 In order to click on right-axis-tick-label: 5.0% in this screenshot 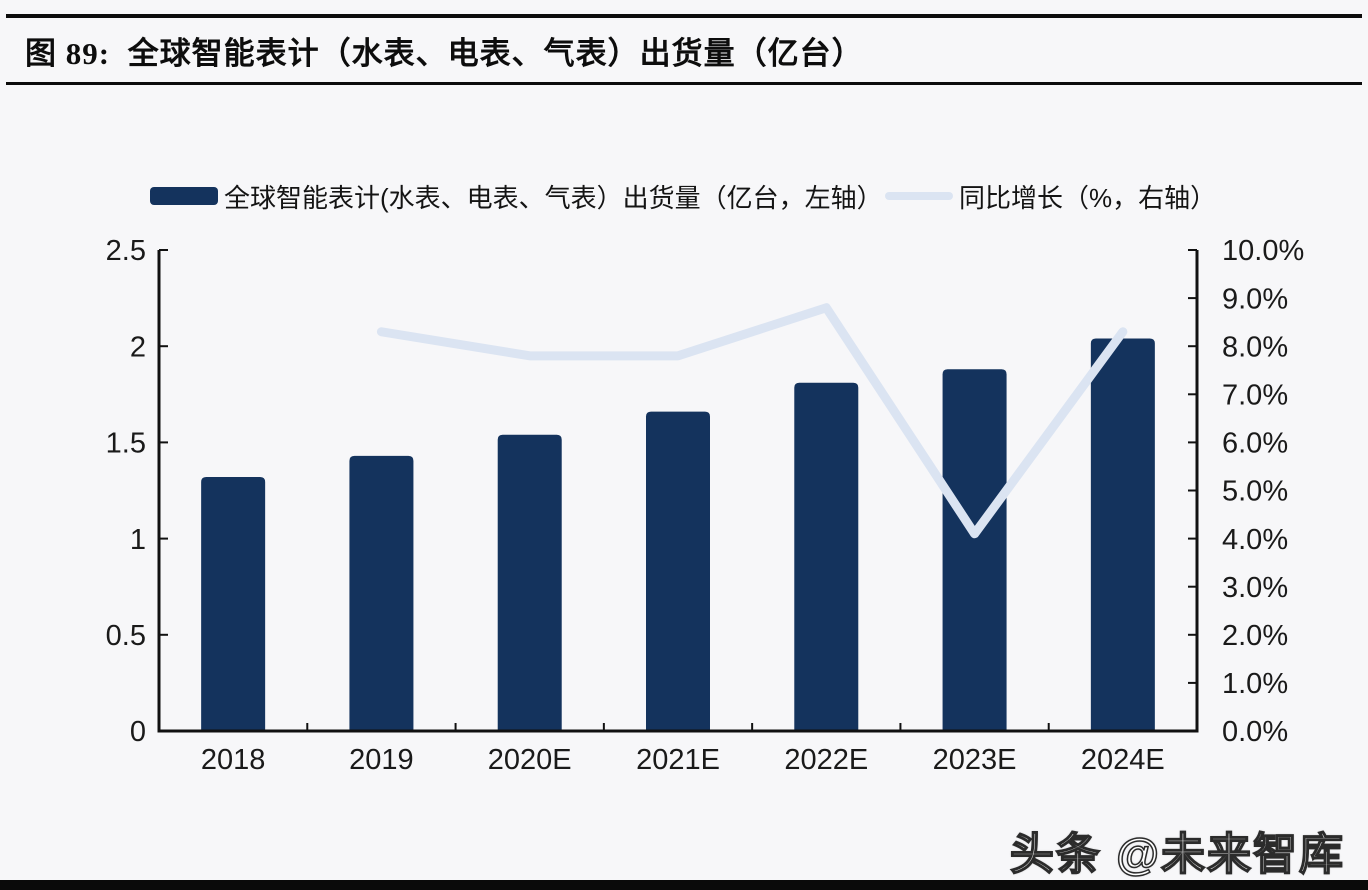, I will do `click(1255, 492)`.